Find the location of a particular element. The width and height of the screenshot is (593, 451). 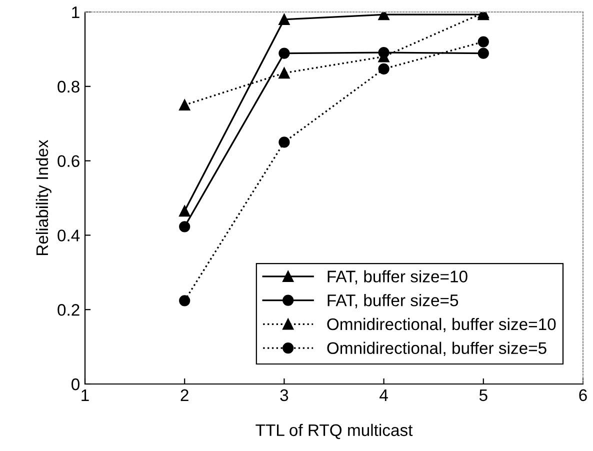

x-tick-label: 4 is located at coordinates (384, 395).